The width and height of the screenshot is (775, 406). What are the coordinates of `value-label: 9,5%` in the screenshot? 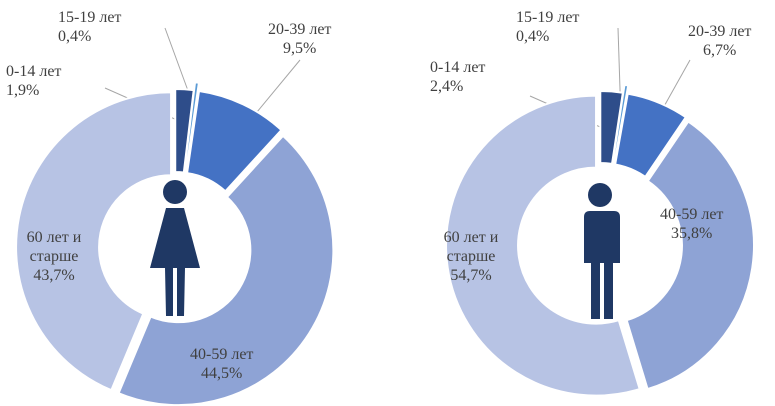 It's located at (300, 48).